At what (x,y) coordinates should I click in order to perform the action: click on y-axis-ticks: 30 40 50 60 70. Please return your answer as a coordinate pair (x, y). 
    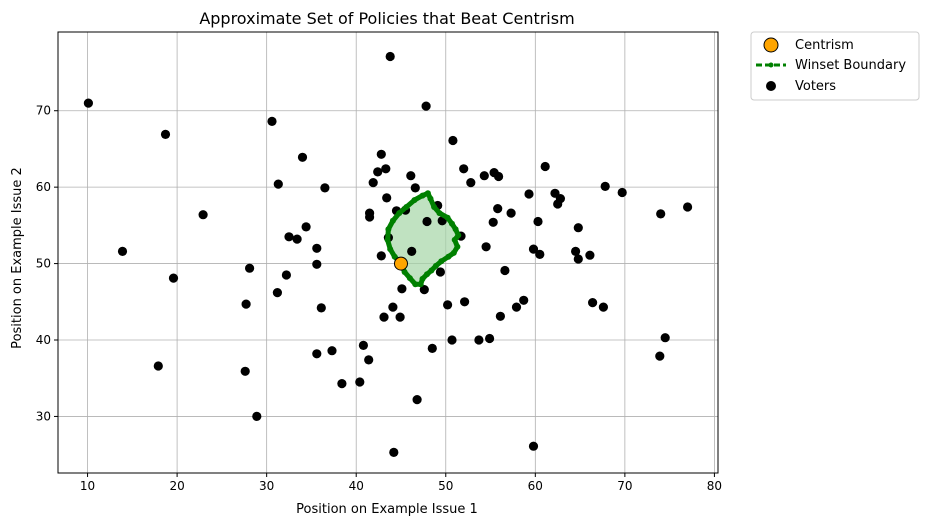
    Looking at the image, I should click on (47, 263).